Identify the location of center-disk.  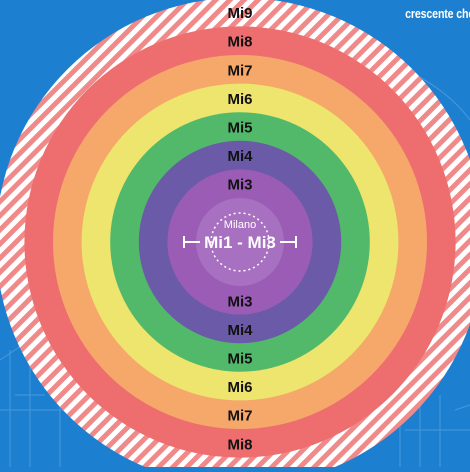
(240, 242).